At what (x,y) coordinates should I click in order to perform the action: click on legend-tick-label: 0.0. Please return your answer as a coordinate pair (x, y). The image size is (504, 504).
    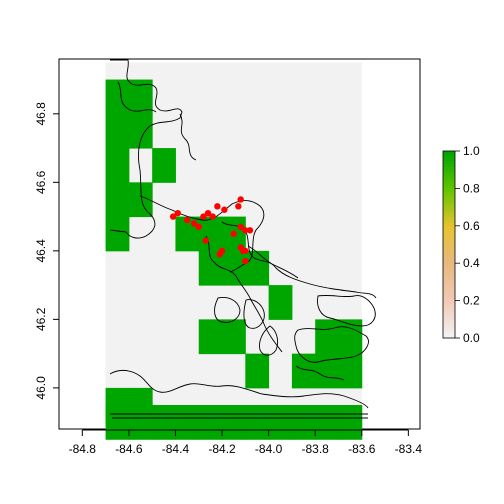
    Looking at the image, I should click on (471, 338).